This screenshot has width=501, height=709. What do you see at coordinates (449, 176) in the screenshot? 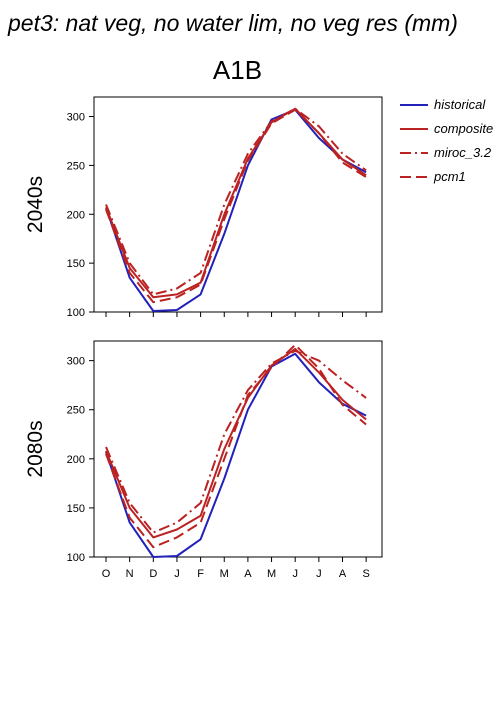
I see `legend-label: pcm1` at bounding box center [449, 176].